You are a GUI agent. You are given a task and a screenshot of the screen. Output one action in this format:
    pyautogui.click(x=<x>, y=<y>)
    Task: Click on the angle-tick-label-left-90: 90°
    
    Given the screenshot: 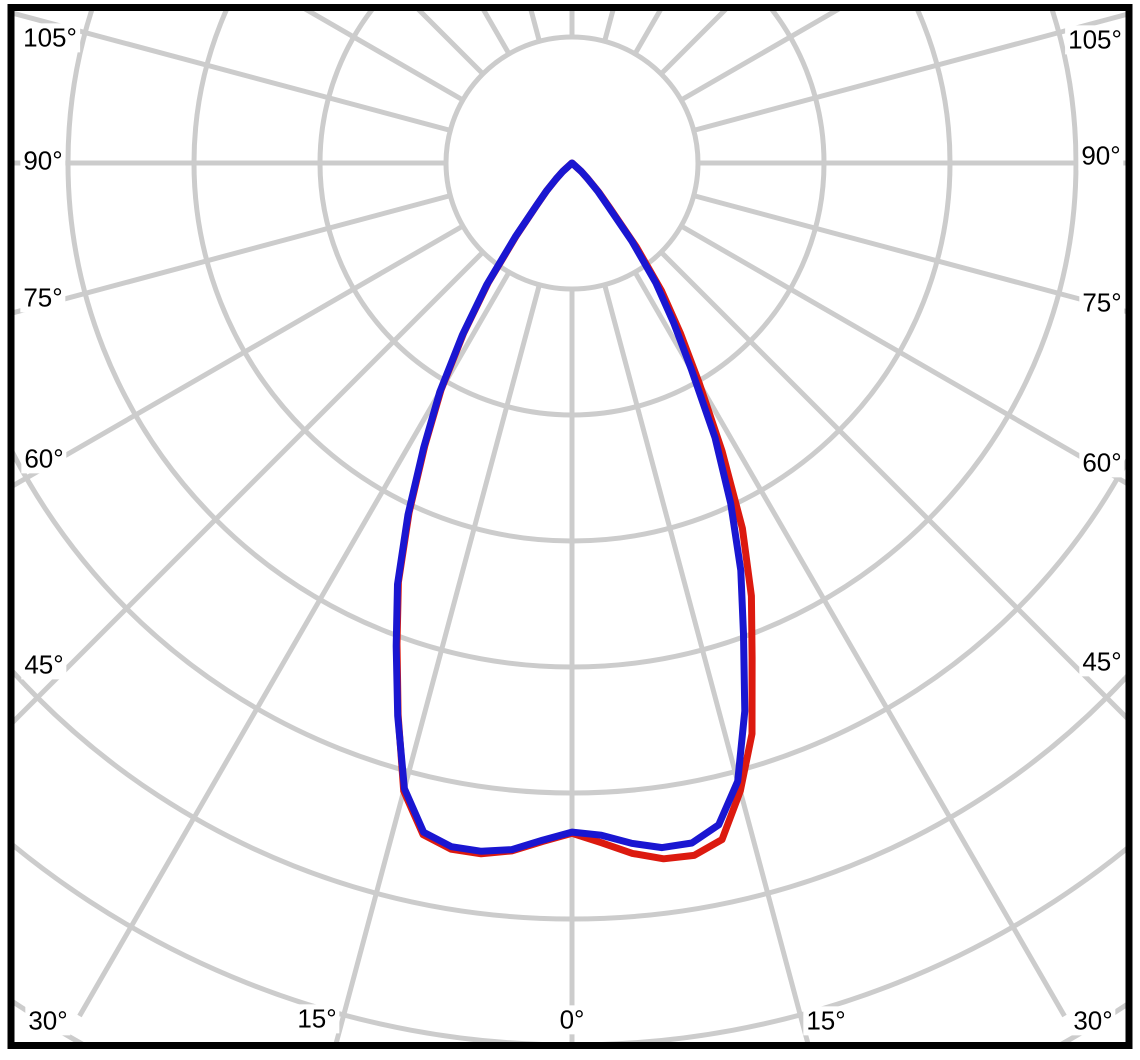 What is the action you would take?
    pyautogui.click(x=43, y=161)
    